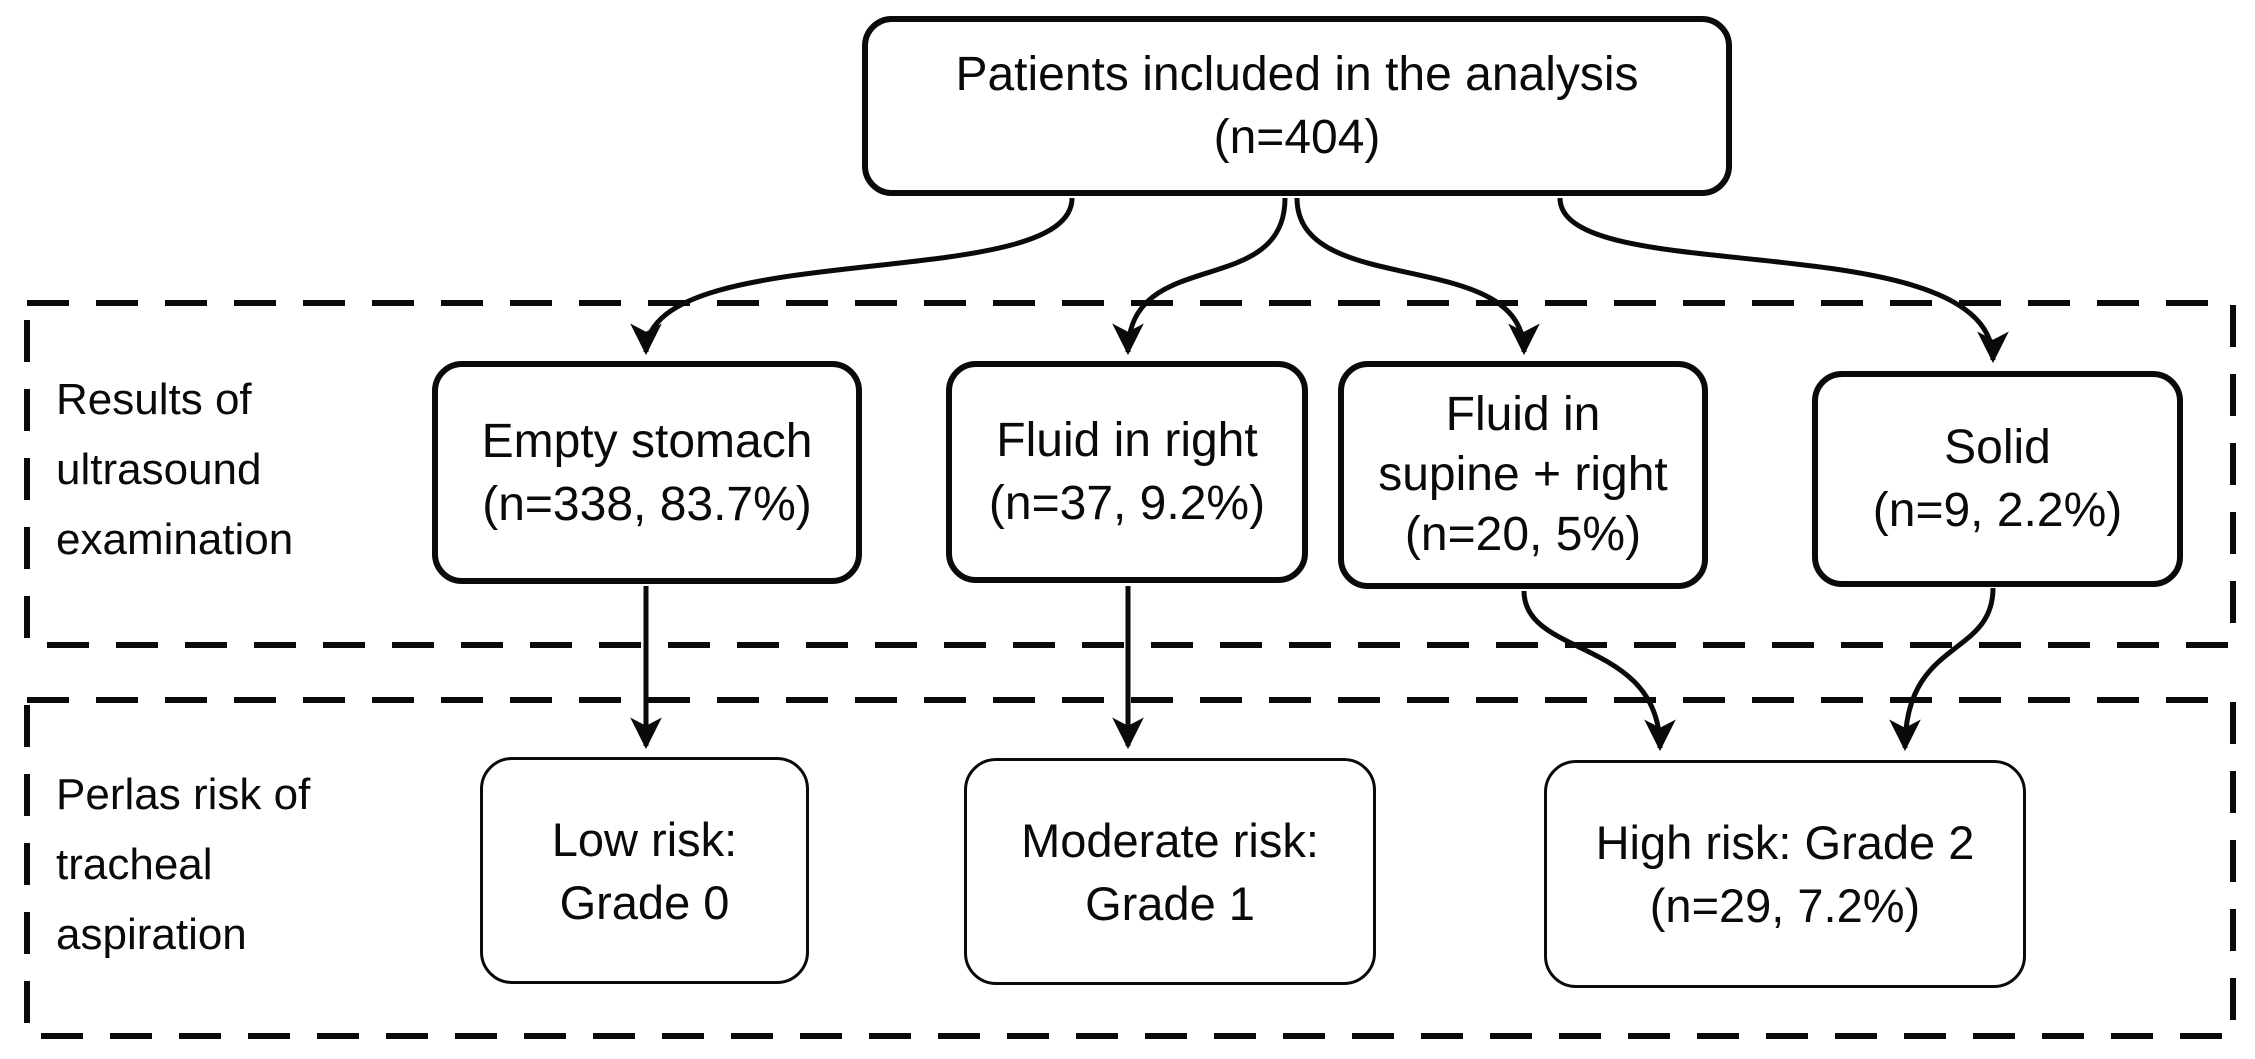 The image size is (2255, 1059). I want to click on node-high-risk: High risk: Grade 2 (n=29, 7.2%), so click(1785, 874).